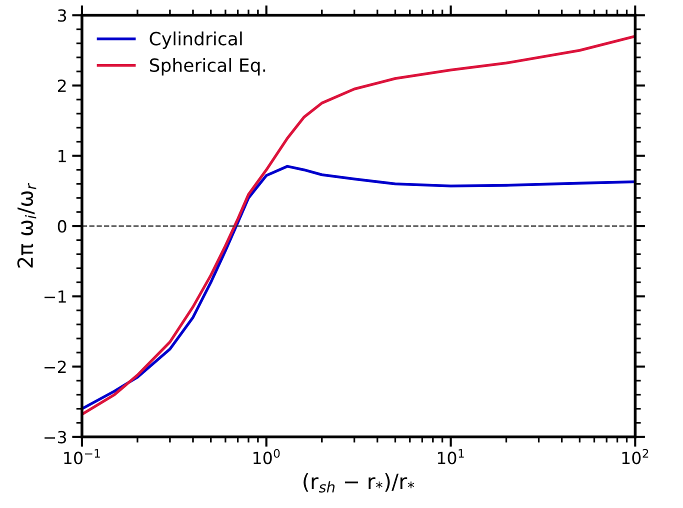 The height and width of the screenshot is (508, 683). I want to click on x-axis-title: (r$_{sh}$ − r$_{*}$)/r$_{*}$, so click(359, 483).